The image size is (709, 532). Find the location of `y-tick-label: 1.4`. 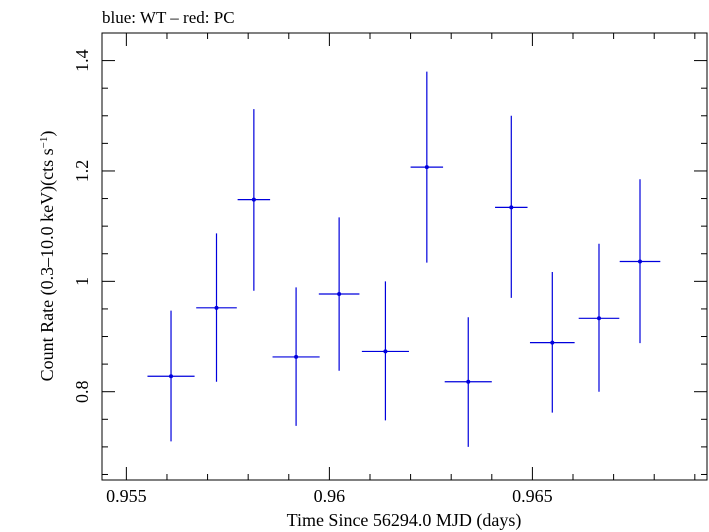

y-tick-label: 1.4 is located at coordinates (82, 60).